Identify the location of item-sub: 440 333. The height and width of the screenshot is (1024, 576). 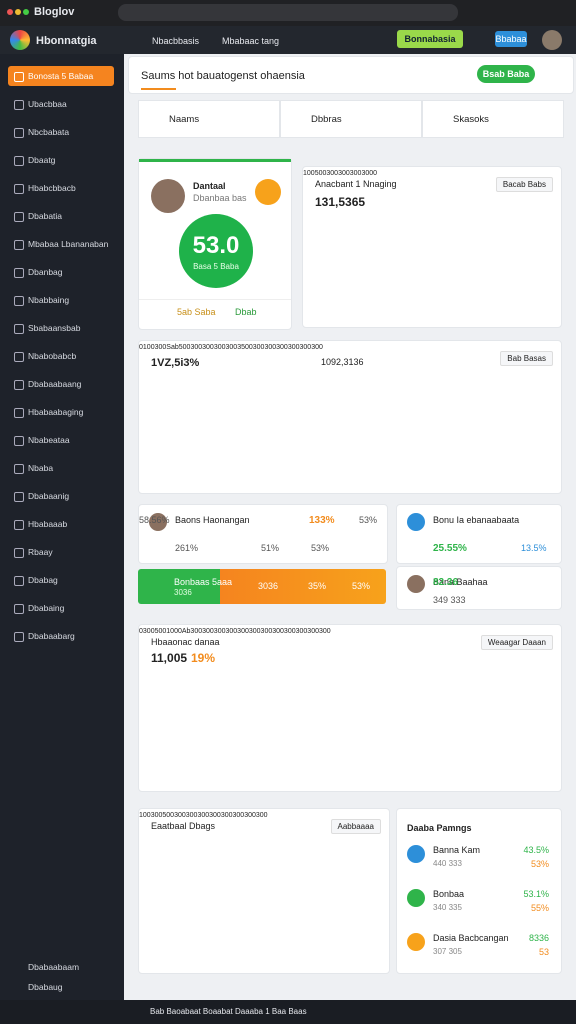
(447, 863).